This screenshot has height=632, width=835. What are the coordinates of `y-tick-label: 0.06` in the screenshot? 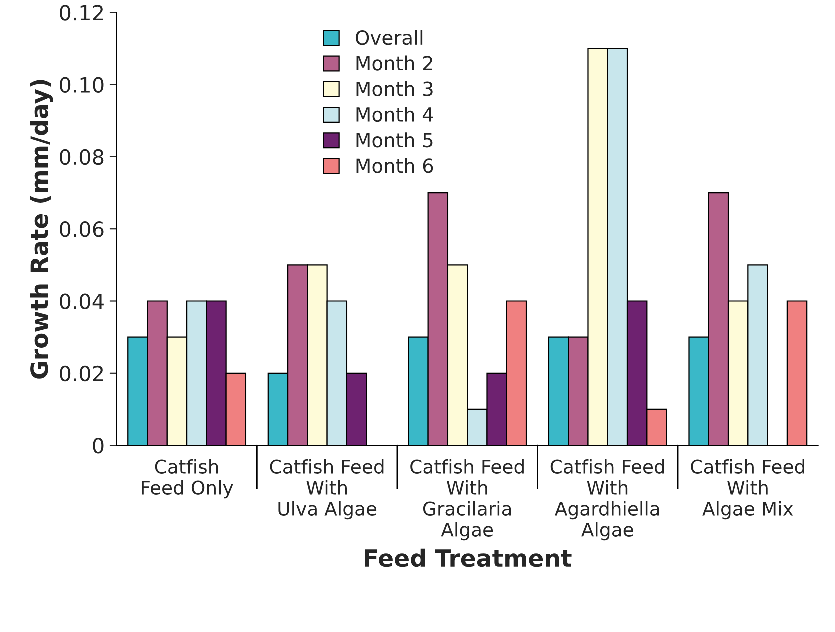 It's located at (82, 230).